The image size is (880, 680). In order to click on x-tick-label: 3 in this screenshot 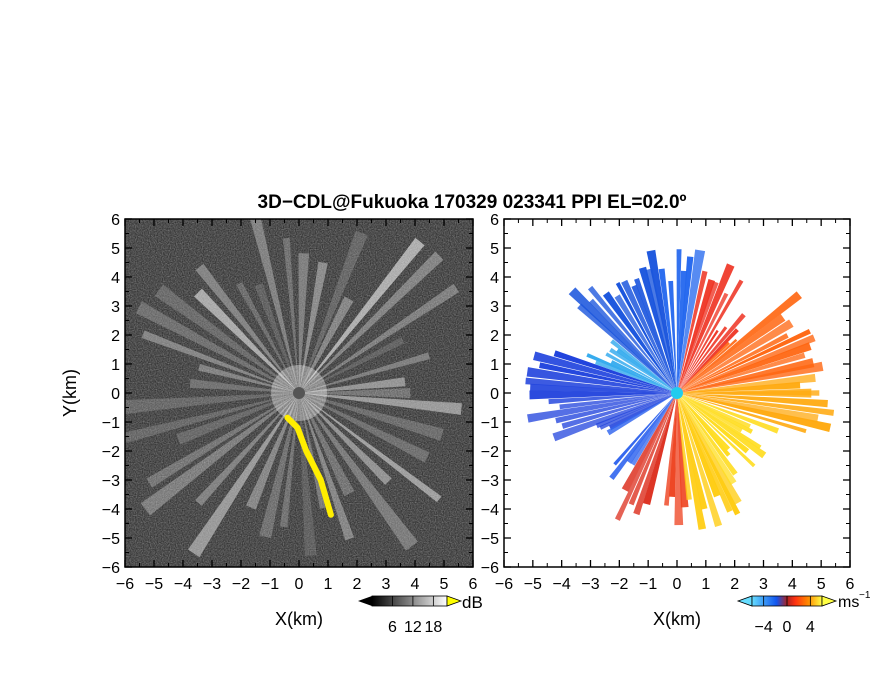, I will do `click(763, 584)`.